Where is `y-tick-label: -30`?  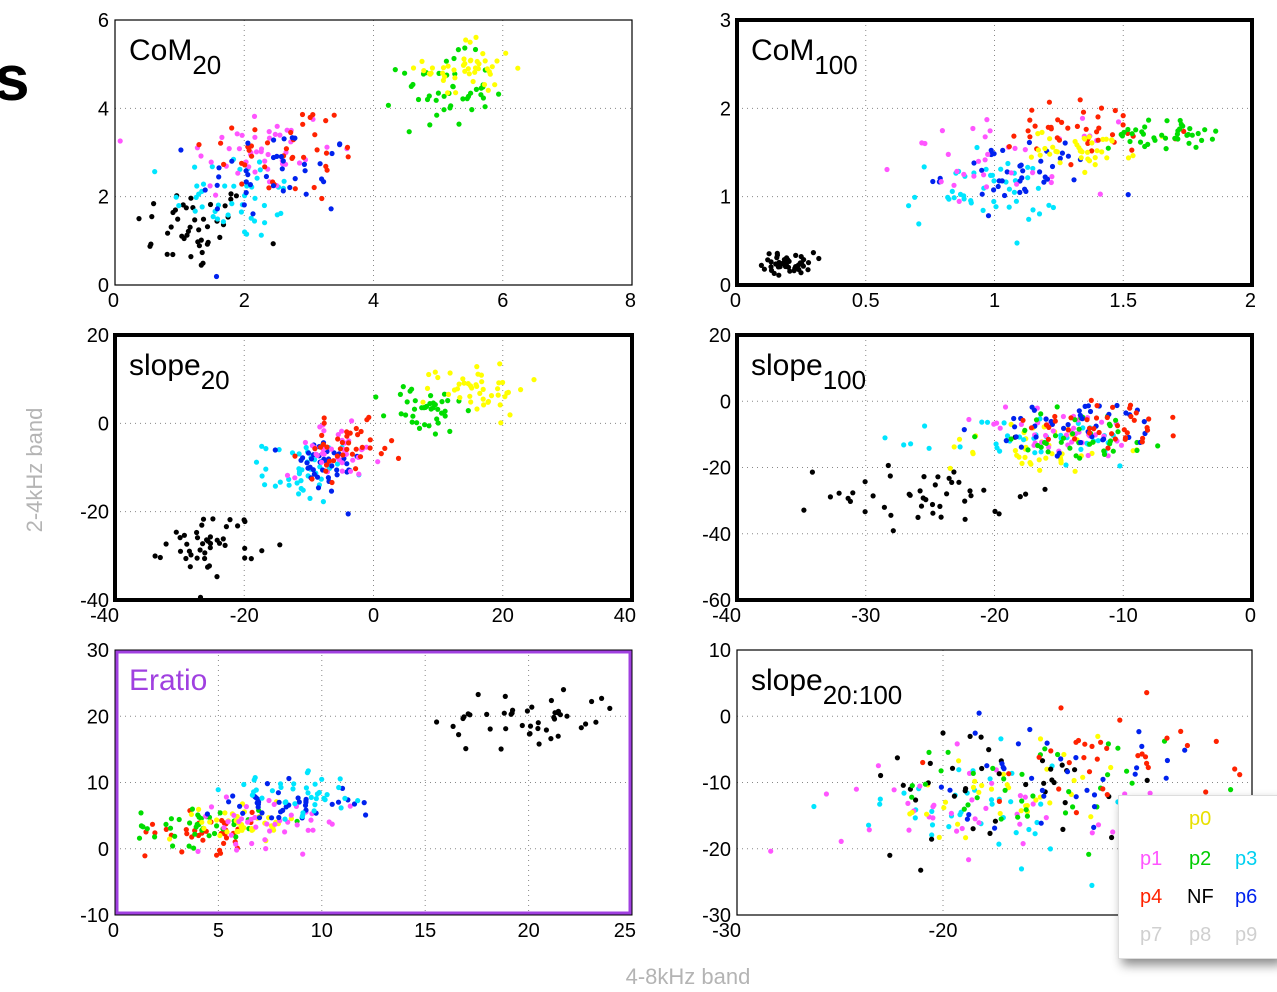
y-tick-label: -30 is located at coordinates (716, 916).